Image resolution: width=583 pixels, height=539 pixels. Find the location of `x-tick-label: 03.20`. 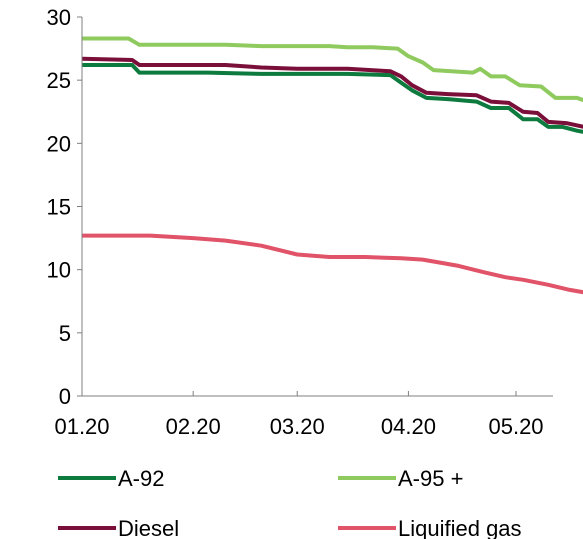

x-tick-label: 03.20 is located at coordinates (297, 426).